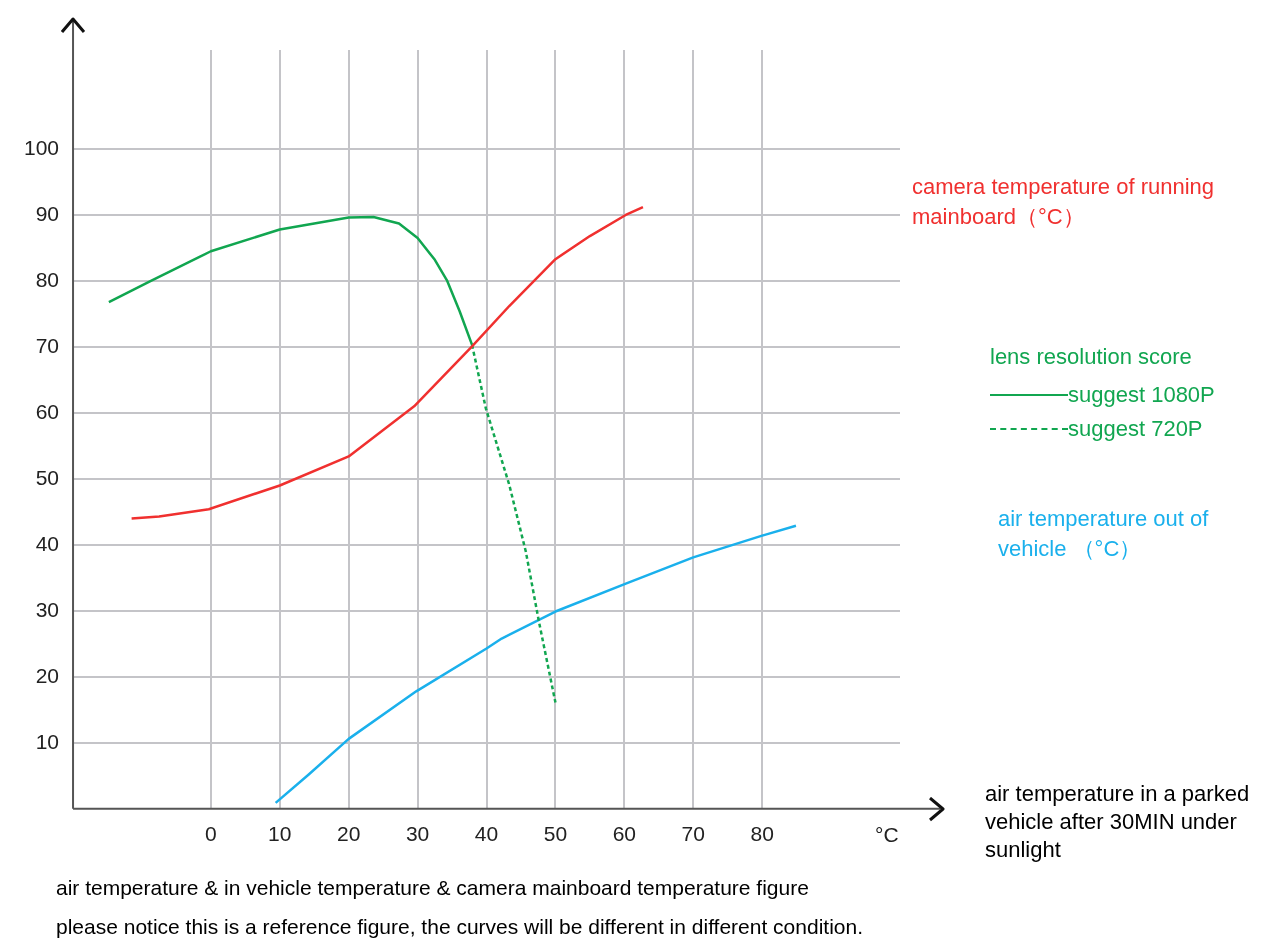  I want to click on y-tick-label: 10, so click(47, 741).